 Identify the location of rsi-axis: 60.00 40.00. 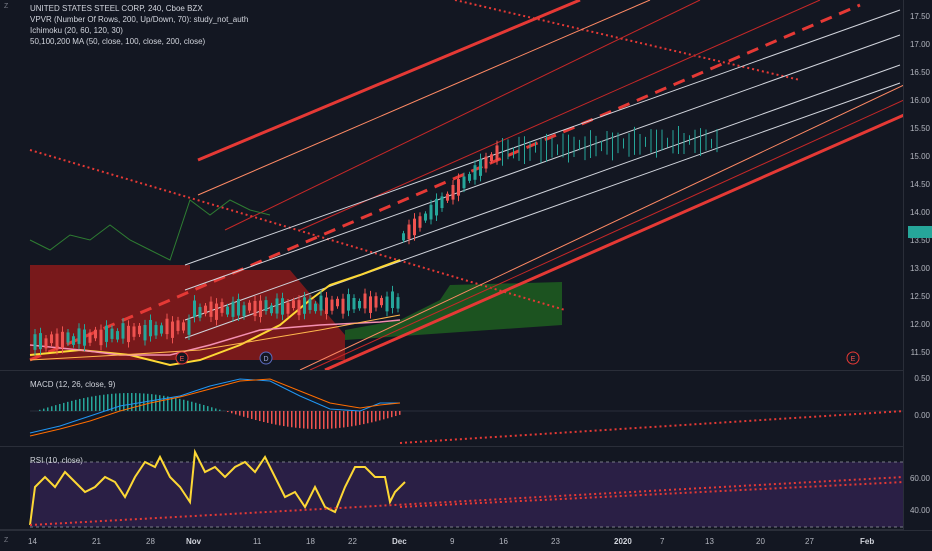
(917, 488).